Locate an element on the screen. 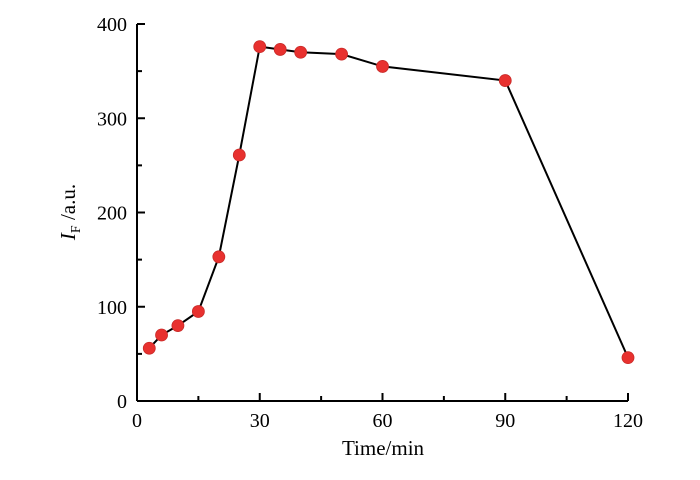 The image size is (700, 480). y-tick-label: 0 is located at coordinates (122, 402).